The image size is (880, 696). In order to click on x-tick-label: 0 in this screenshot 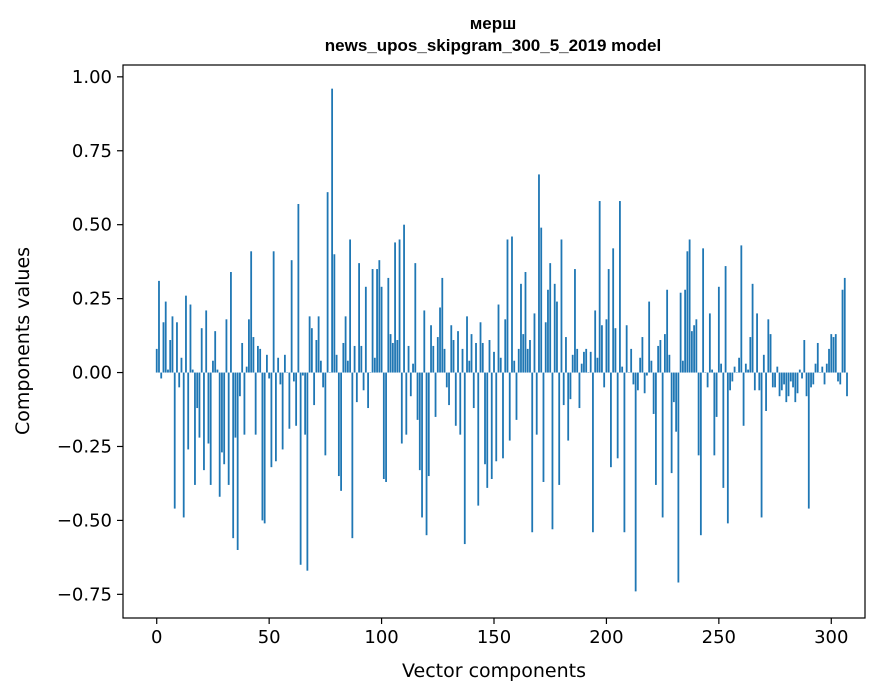, I will do `click(156, 637)`.